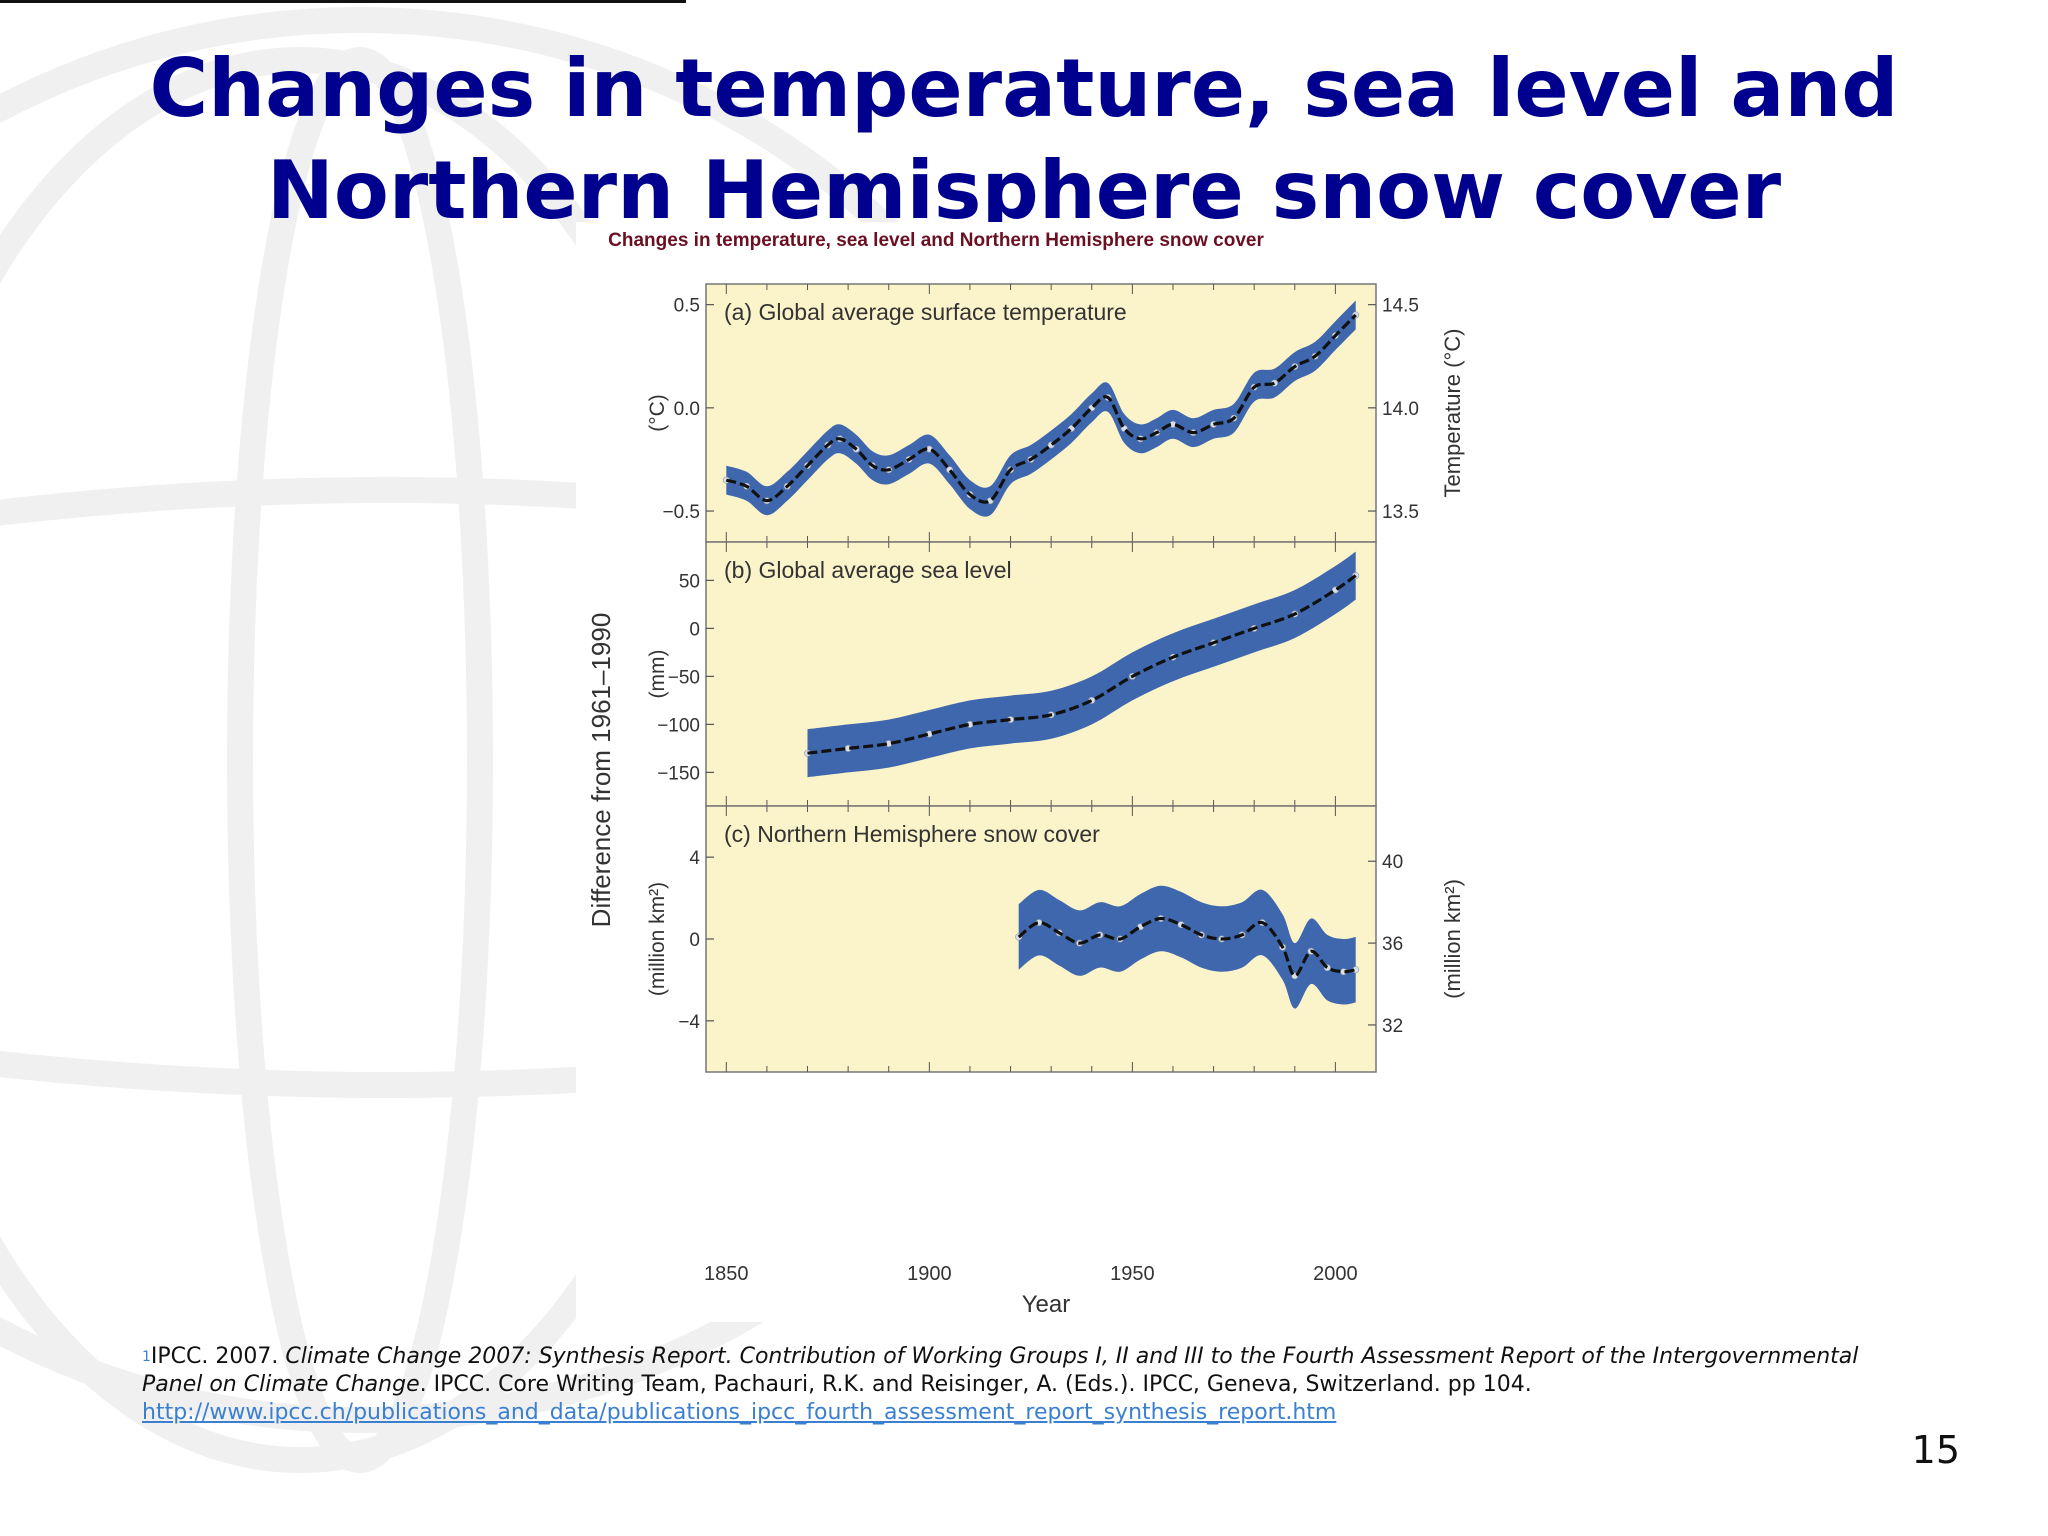 Image resolution: width=2048 pixels, height=1536 pixels. Describe the element at coordinates (657, 674) in the screenshot. I see `panel-1-y-axis-label: (mm)` at that location.